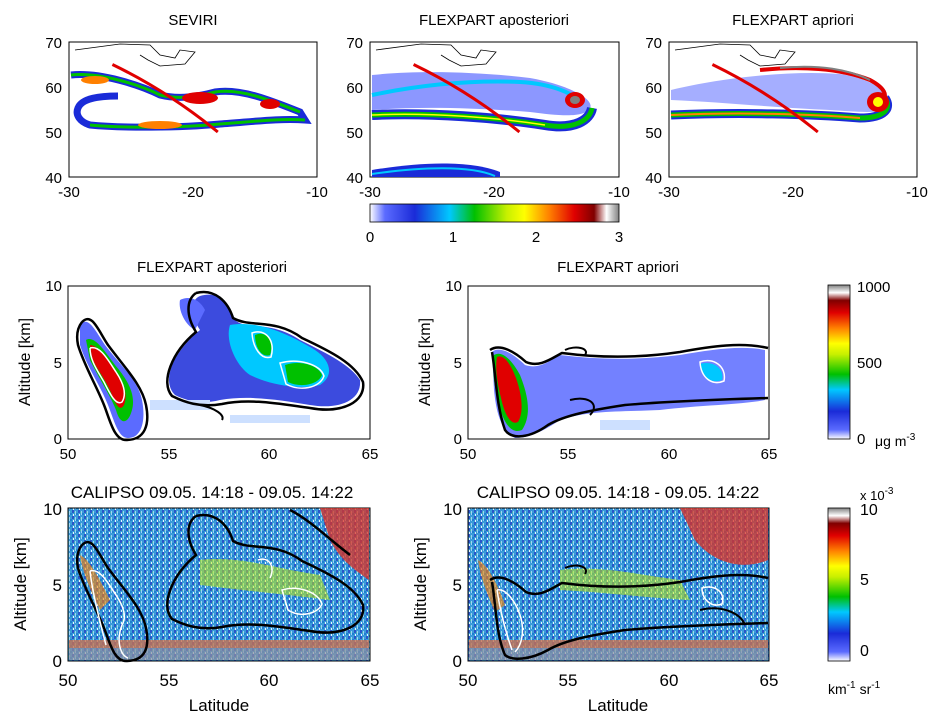 This screenshot has height=719, width=941. What do you see at coordinates (837, 689) in the screenshot?
I see `unit-text: km` at bounding box center [837, 689].